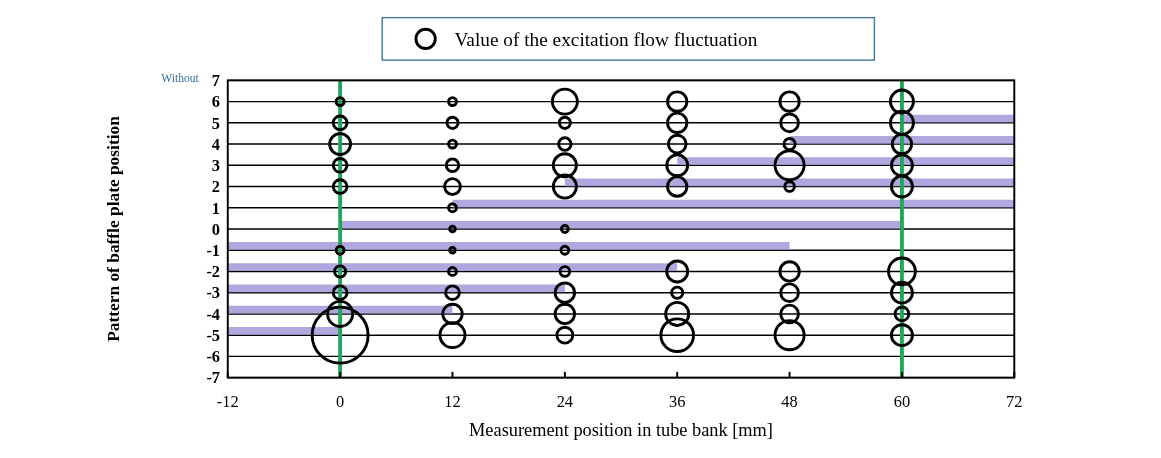  I want to click on x-tick-label: -12, so click(227, 401).